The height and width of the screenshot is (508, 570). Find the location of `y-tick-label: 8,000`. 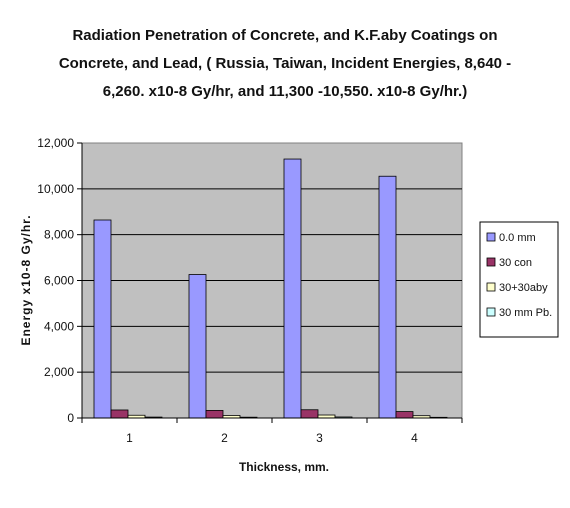

y-tick-label: 8,000 is located at coordinates (59, 235).